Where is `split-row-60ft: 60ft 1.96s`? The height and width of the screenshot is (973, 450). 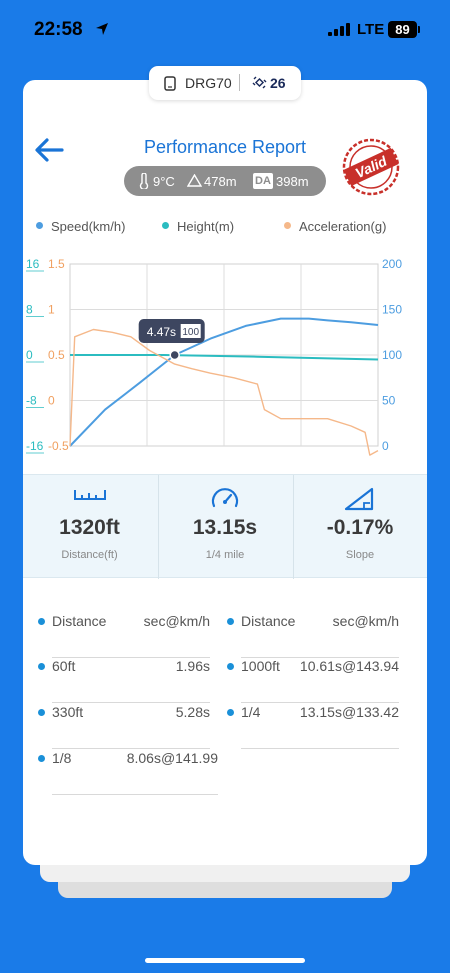 split-row-60ft: 60ft 1.96s is located at coordinates (124, 680).